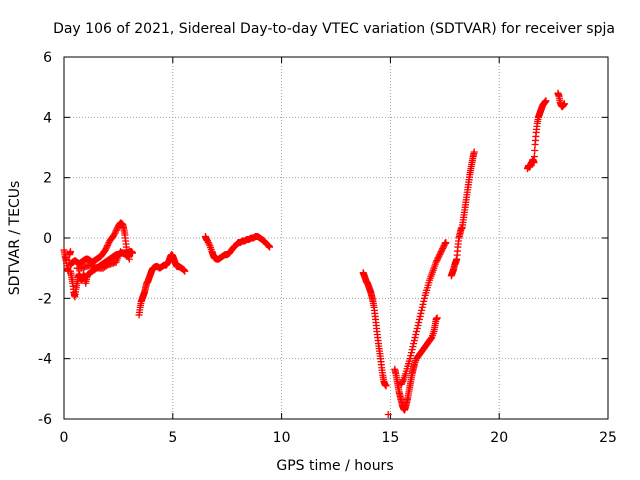  I want to click on x-axis-label: GPS time / hours, so click(334, 466).